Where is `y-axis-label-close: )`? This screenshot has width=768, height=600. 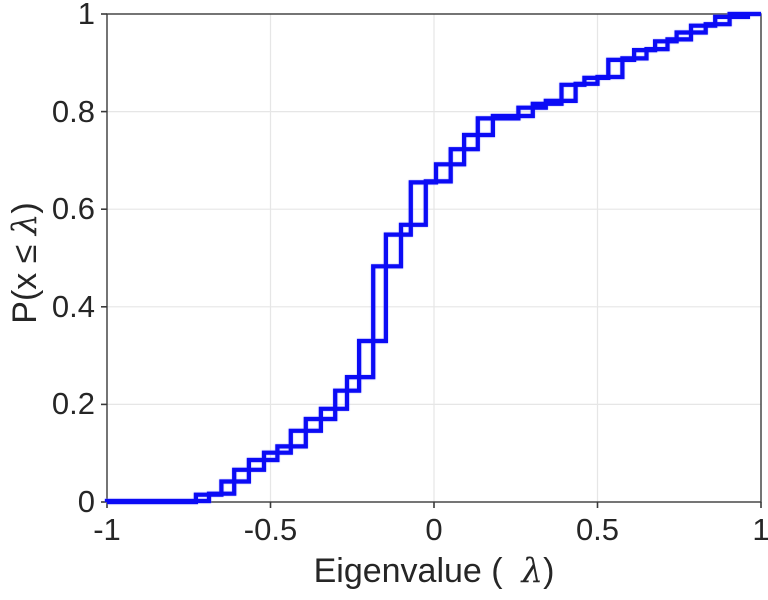
y-axis-label-close: ) is located at coordinates (24, 208).